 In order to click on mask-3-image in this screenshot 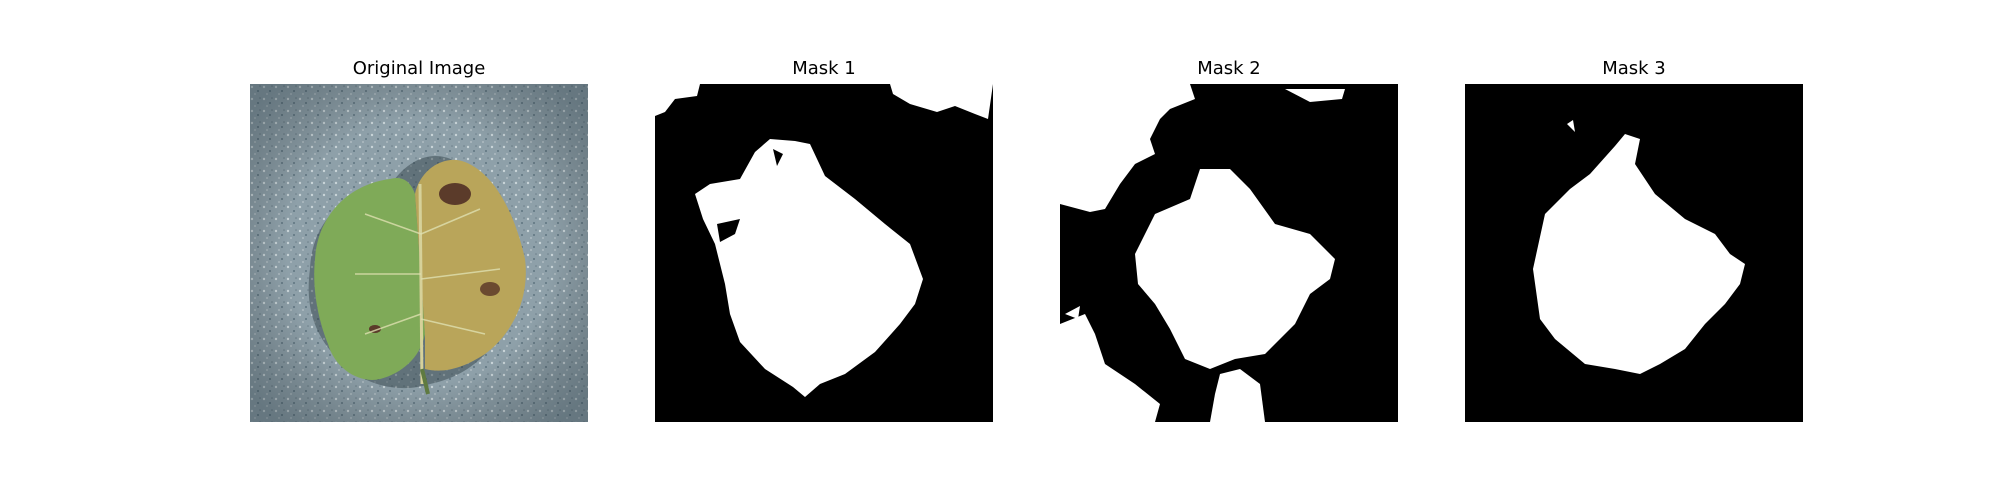, I will do `click(1634, 253)`.